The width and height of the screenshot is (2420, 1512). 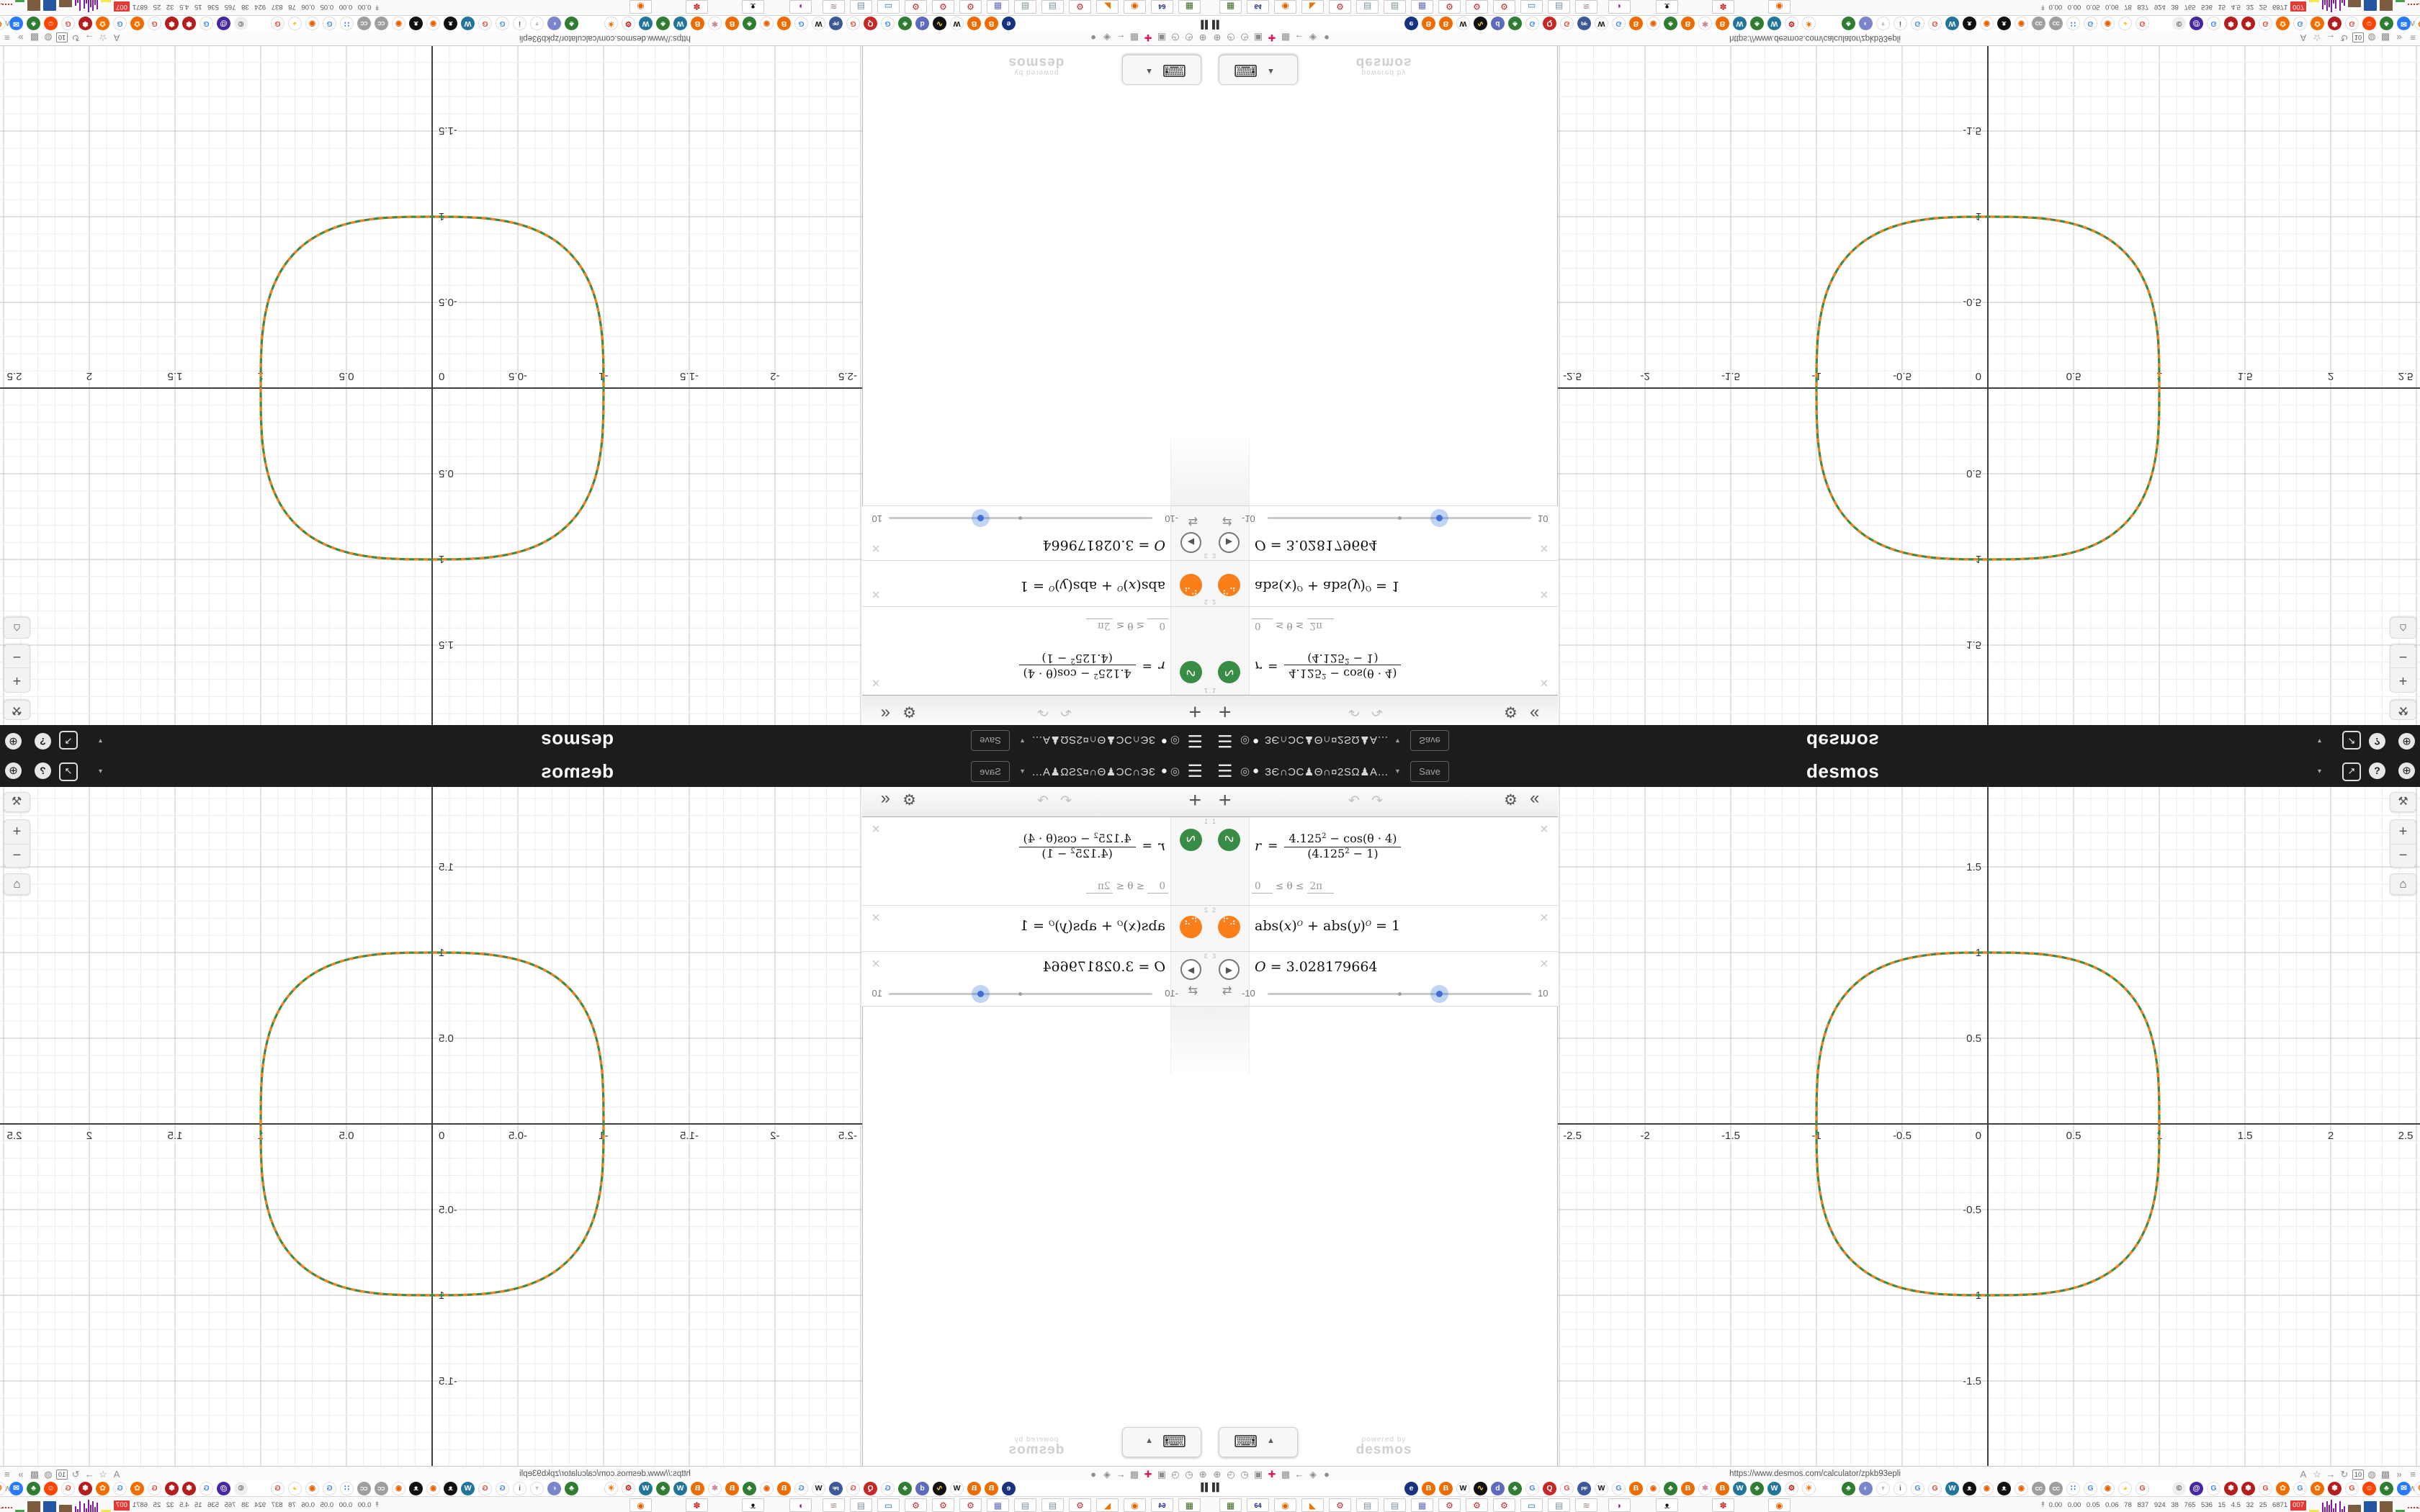 I want to click on expression-row-3: 3 ▶ ⇄ O = 3.028179664 -10 10, so click(x=1384, y=979).